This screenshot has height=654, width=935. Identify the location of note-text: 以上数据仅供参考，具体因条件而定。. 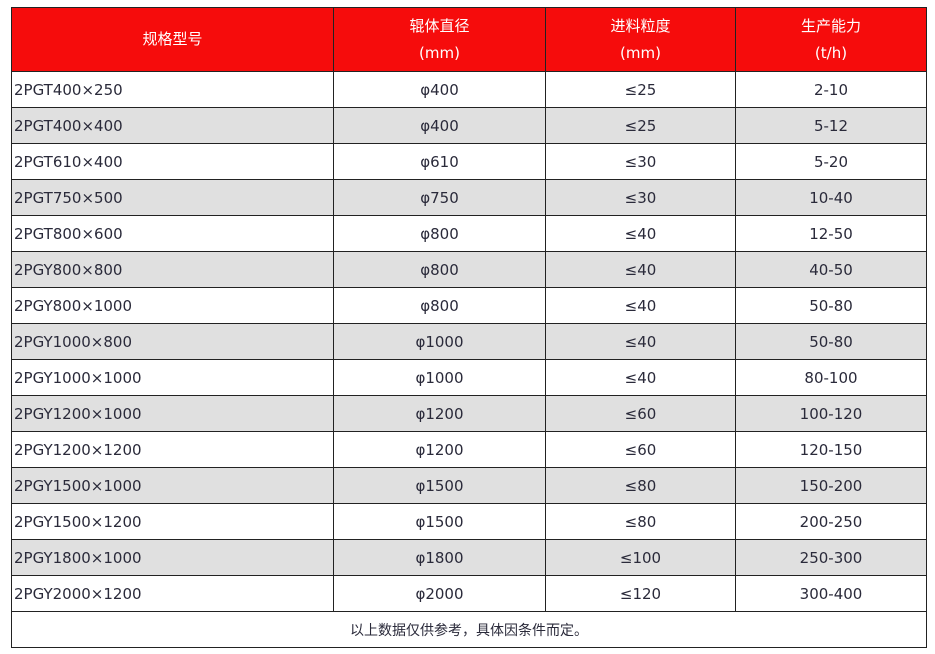
(469, 629).